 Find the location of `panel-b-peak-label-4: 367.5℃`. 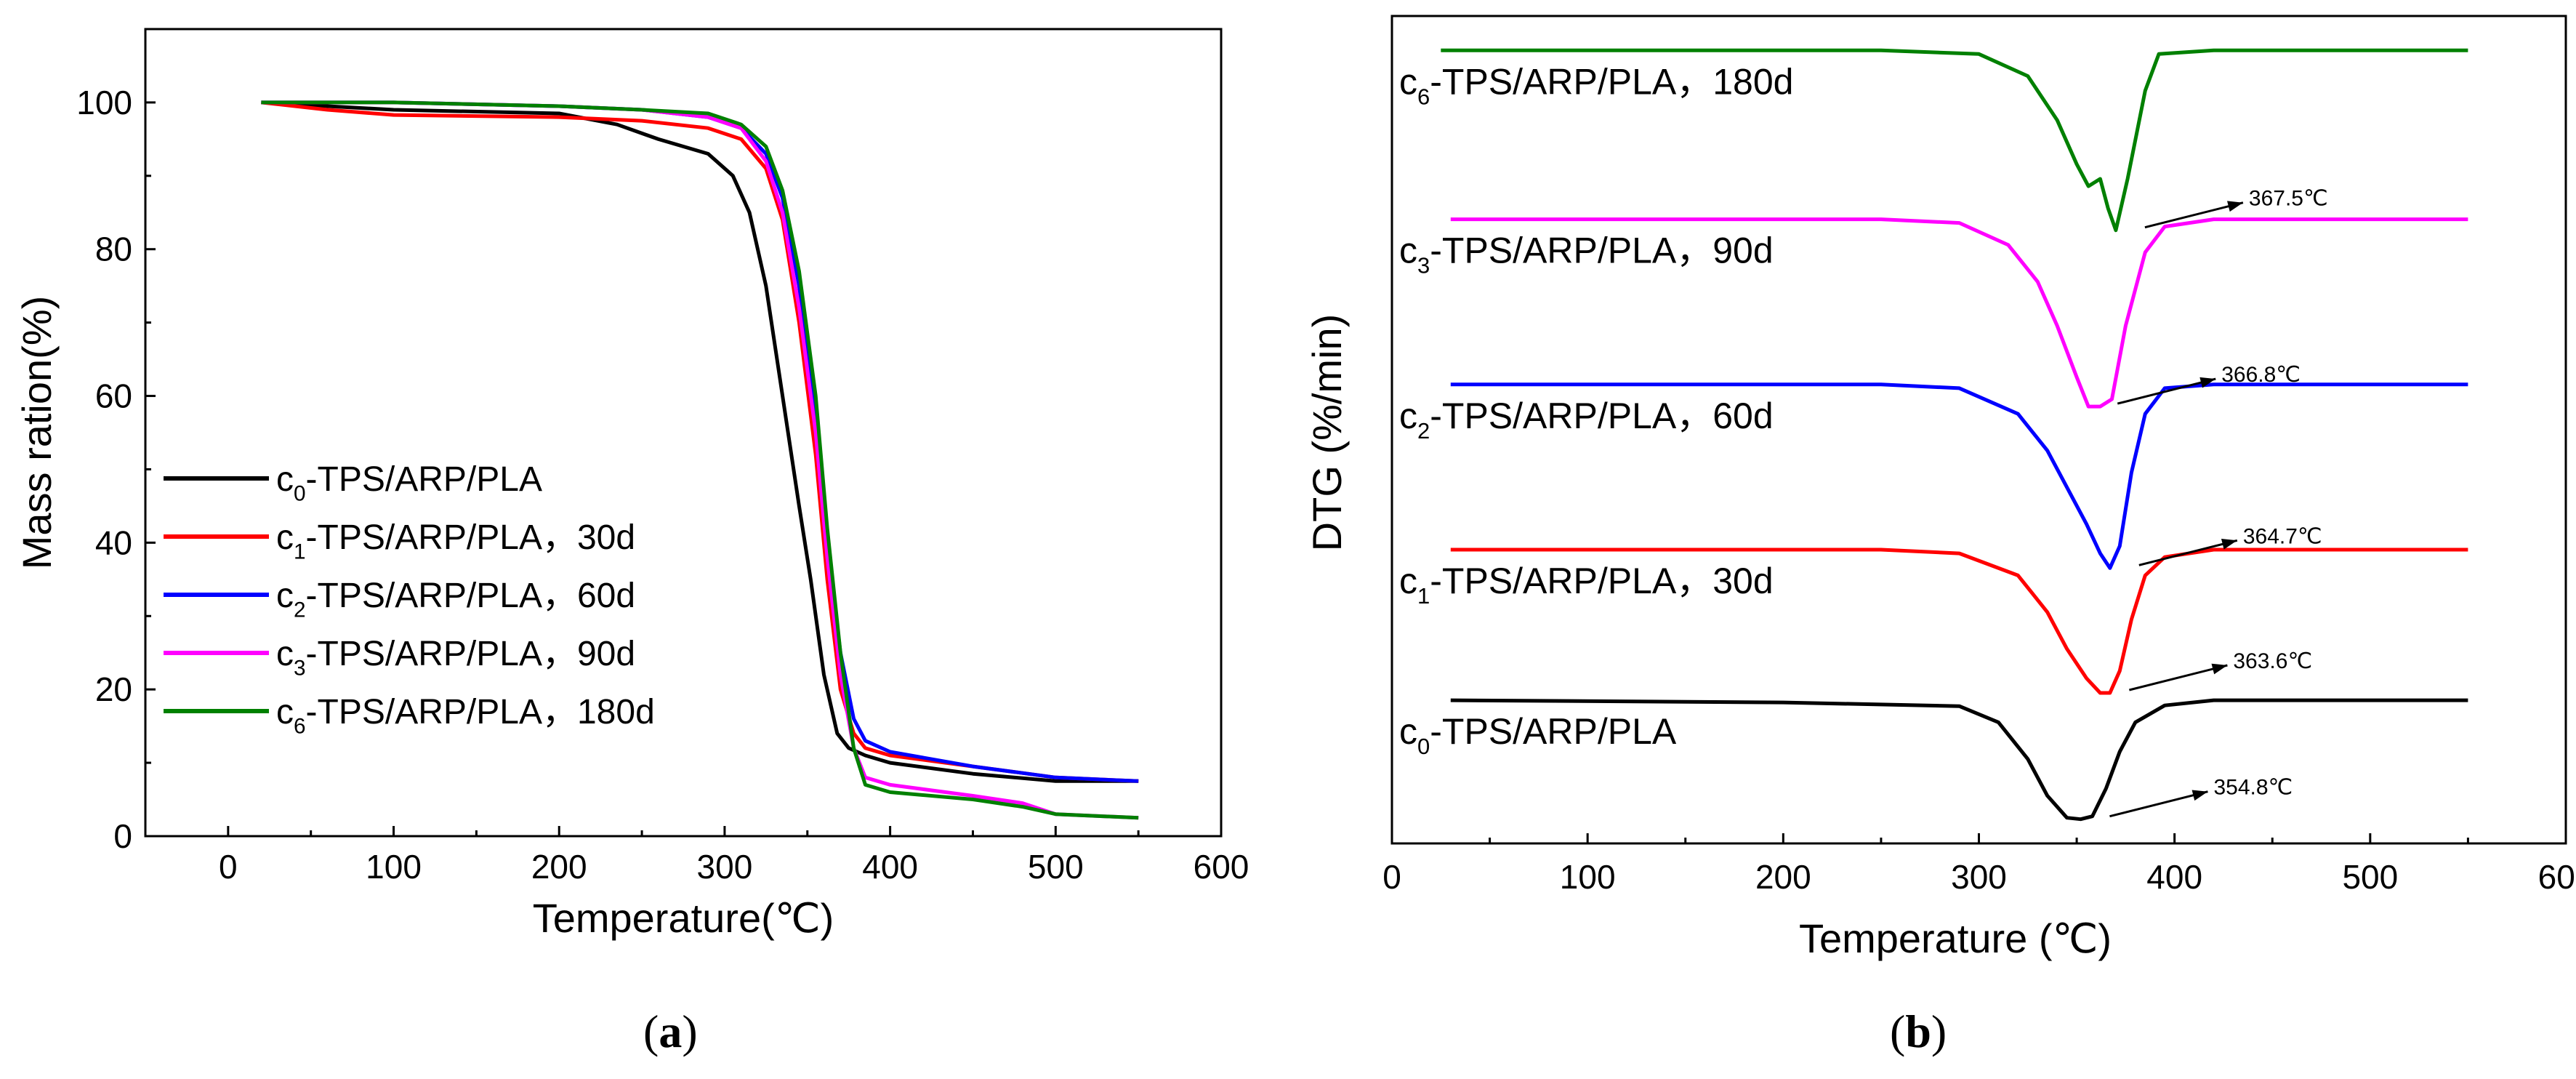

panel-b-peak-label-4: 367.5℃ is located at coordinates (2288, 199).